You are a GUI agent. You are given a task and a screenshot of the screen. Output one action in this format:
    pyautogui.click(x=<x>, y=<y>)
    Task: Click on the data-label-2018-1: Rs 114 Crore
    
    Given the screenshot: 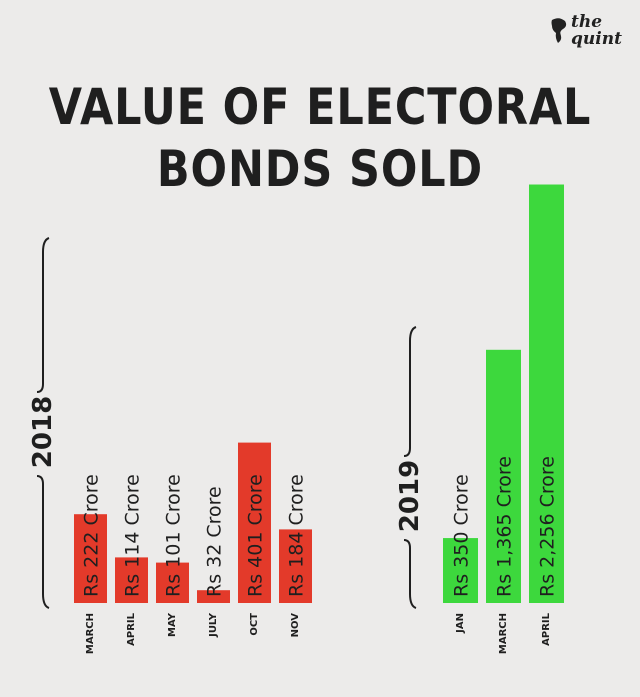 What is the action you would take?
    pyautogui.click(x=133, y=535)
    